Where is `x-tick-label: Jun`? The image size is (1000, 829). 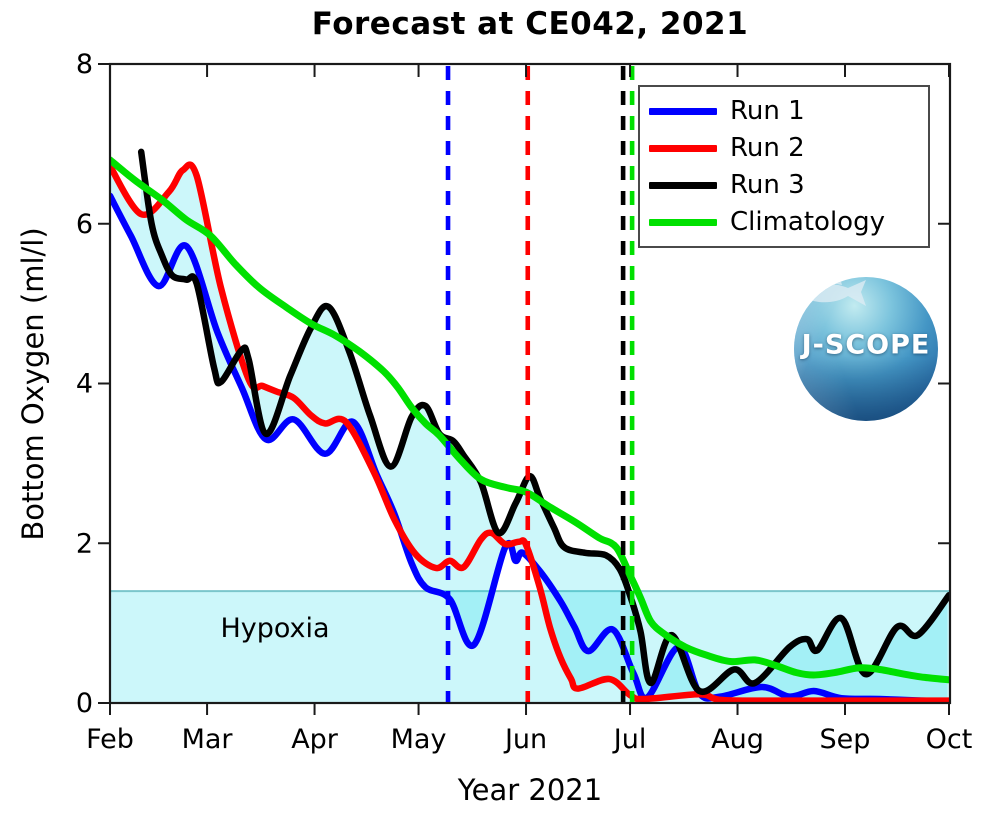 x-tick-label: Jun is located at coordinates (525, 739).